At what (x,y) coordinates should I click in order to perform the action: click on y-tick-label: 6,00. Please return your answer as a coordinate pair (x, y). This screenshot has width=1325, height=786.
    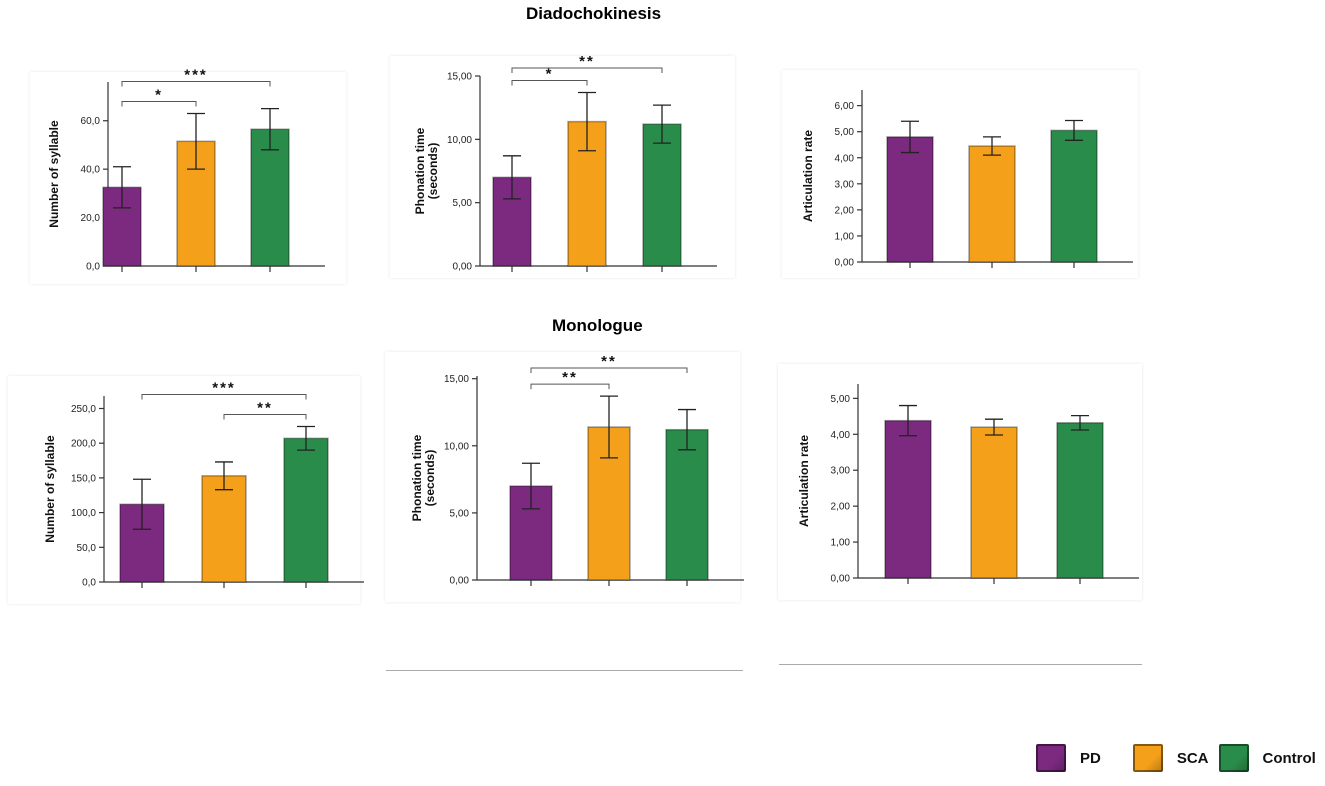
    Looking at the image, I should click on (845, 106).